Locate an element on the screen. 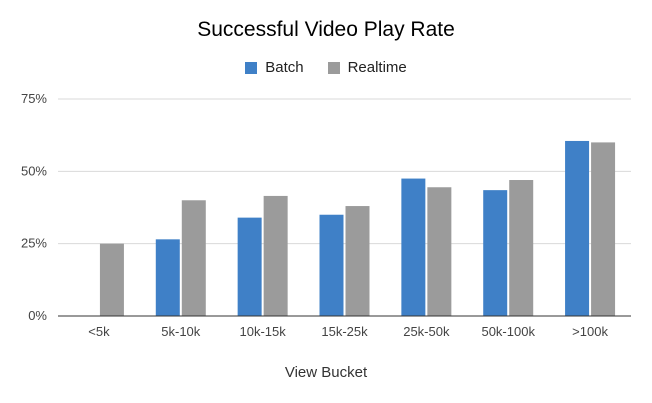 This screenshot has height=403, width=652. x-tick-label: 50k-100k is located at coordinates (508, 331).